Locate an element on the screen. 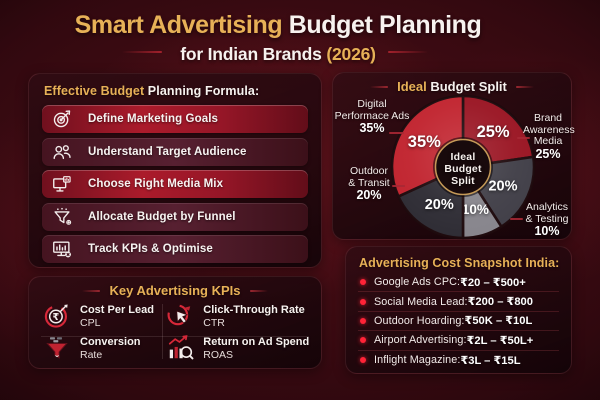 Image resolution: width=600 pixels, height=400 pixels. click-cursor-icon is located at coordinates (180, 316).